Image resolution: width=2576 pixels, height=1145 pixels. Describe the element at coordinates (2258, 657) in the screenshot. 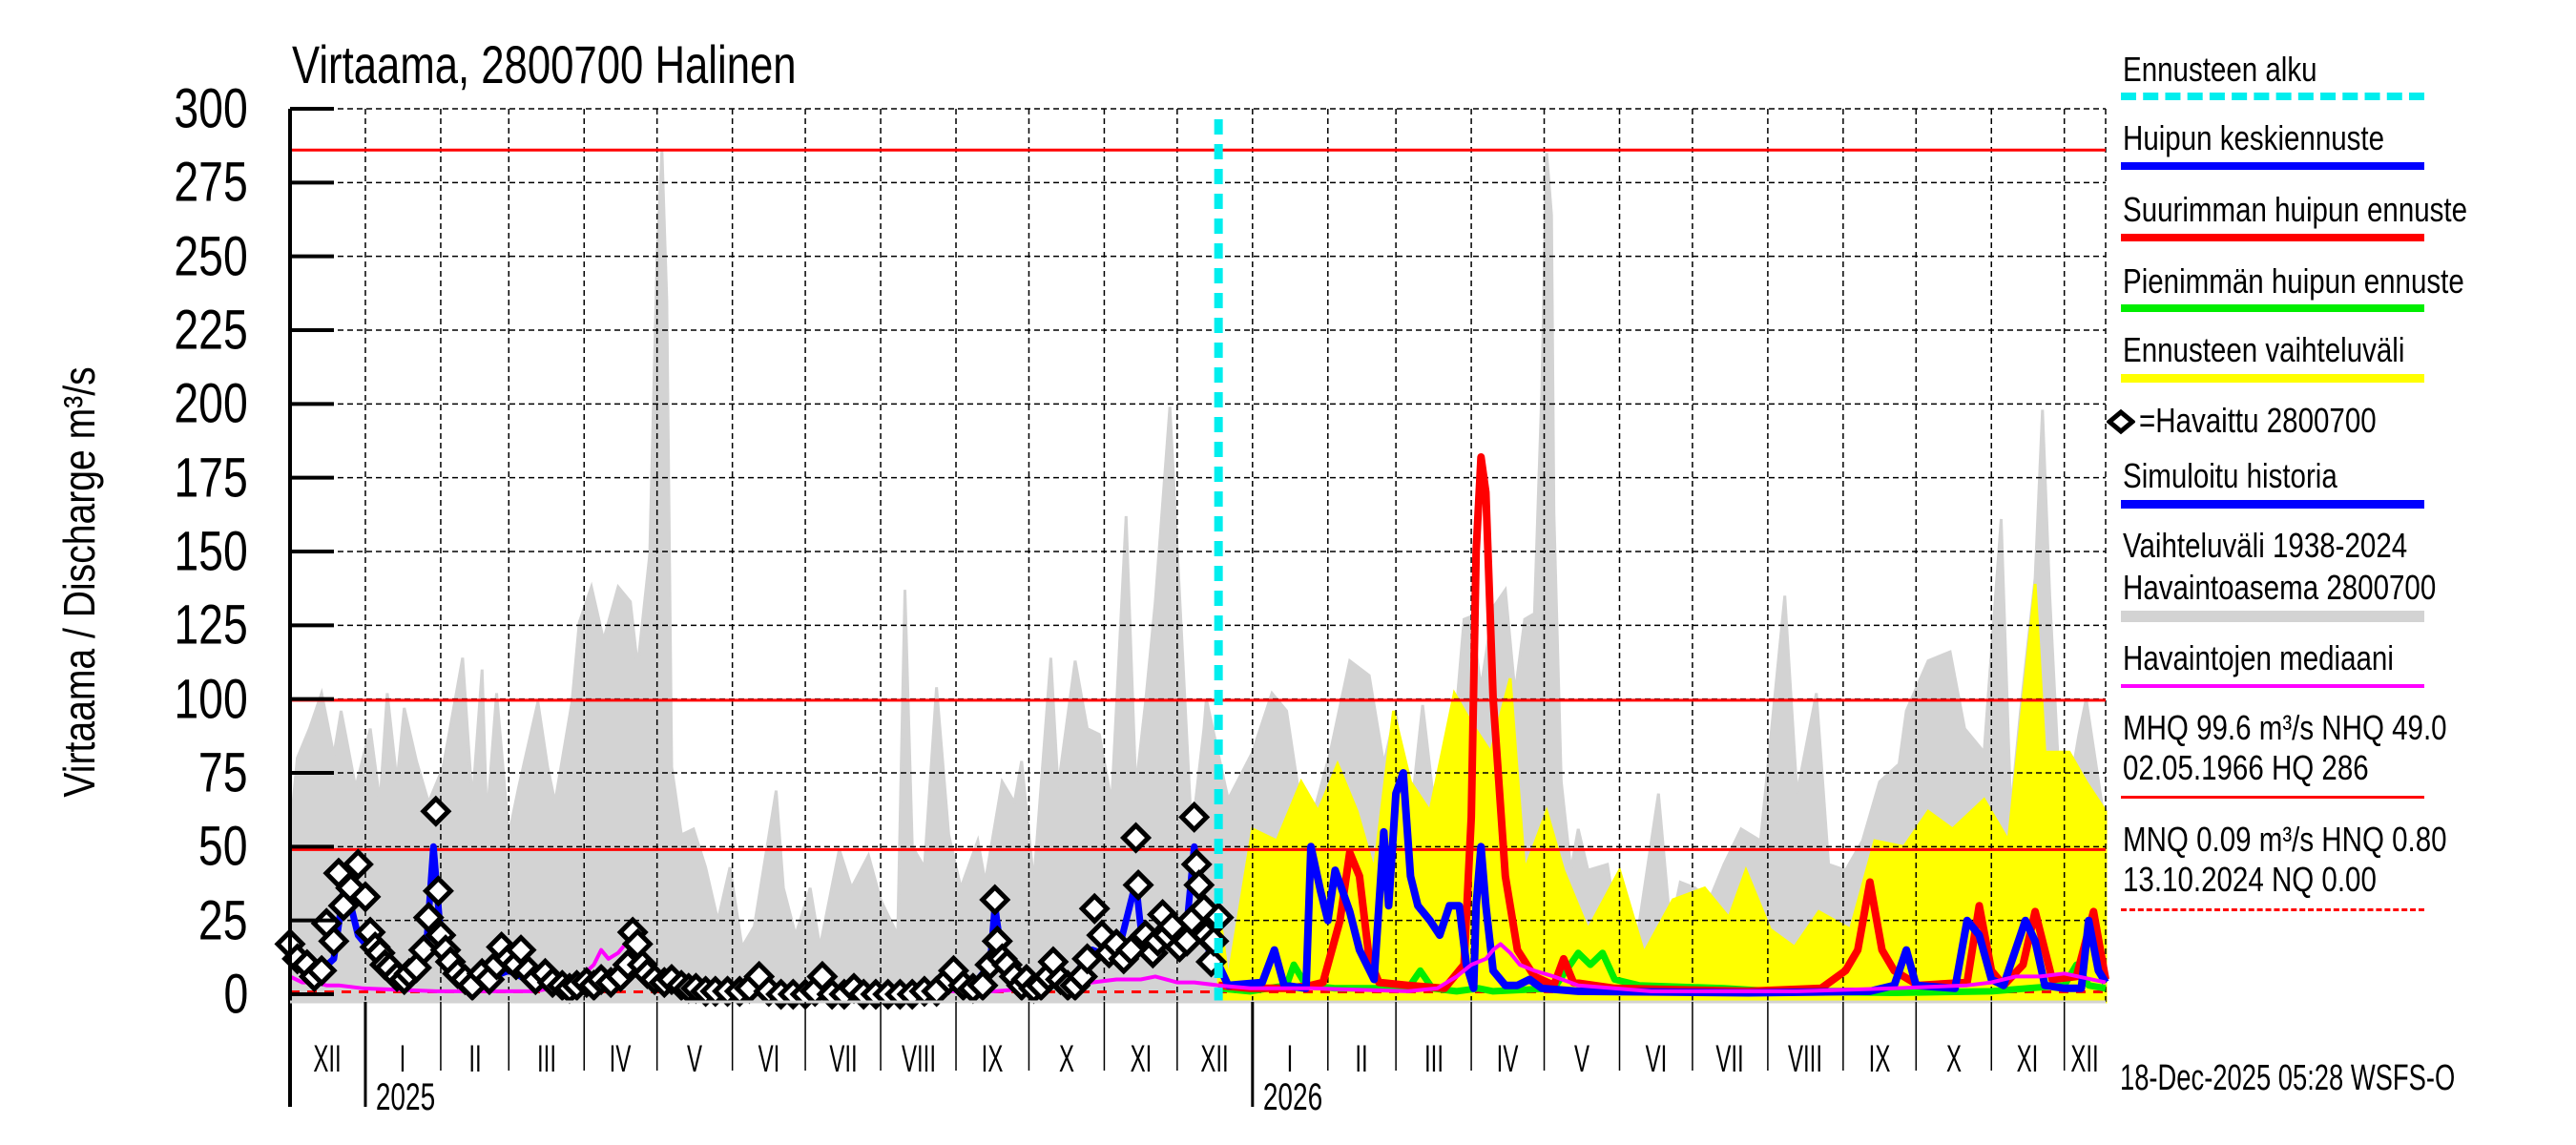

I see `legend-median: Havaintojen mediaani` at that location.